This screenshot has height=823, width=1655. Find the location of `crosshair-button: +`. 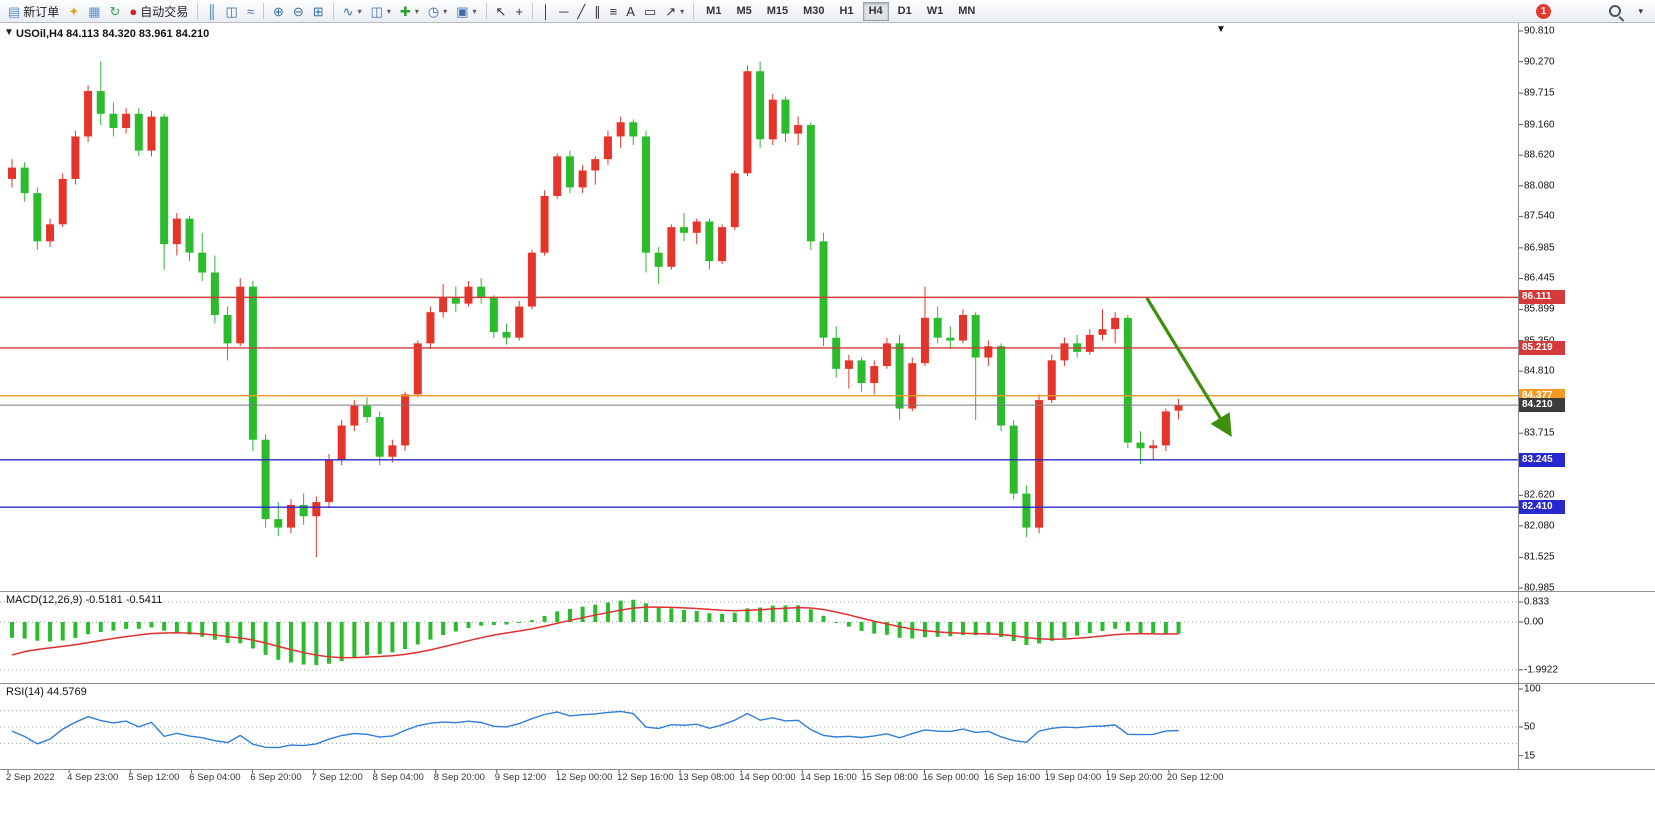

crosshair-button: + is located at coordinates (519, 11).